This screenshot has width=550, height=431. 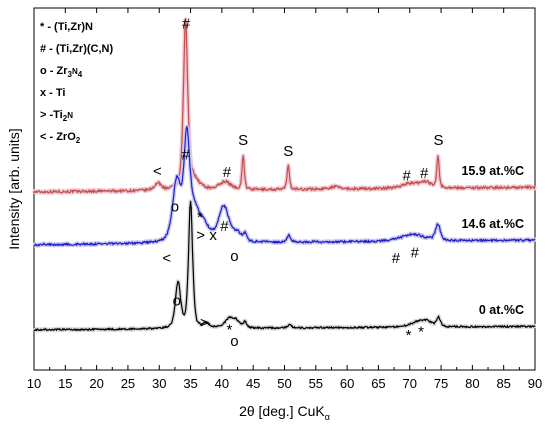 I want to click on x-tick-label: 60, so click(x=347, y=383).